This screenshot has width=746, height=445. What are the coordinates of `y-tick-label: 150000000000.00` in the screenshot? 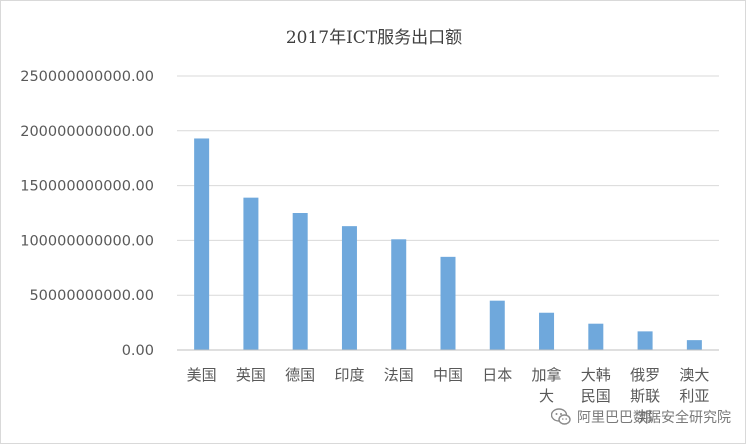 It's located at (87, 187).